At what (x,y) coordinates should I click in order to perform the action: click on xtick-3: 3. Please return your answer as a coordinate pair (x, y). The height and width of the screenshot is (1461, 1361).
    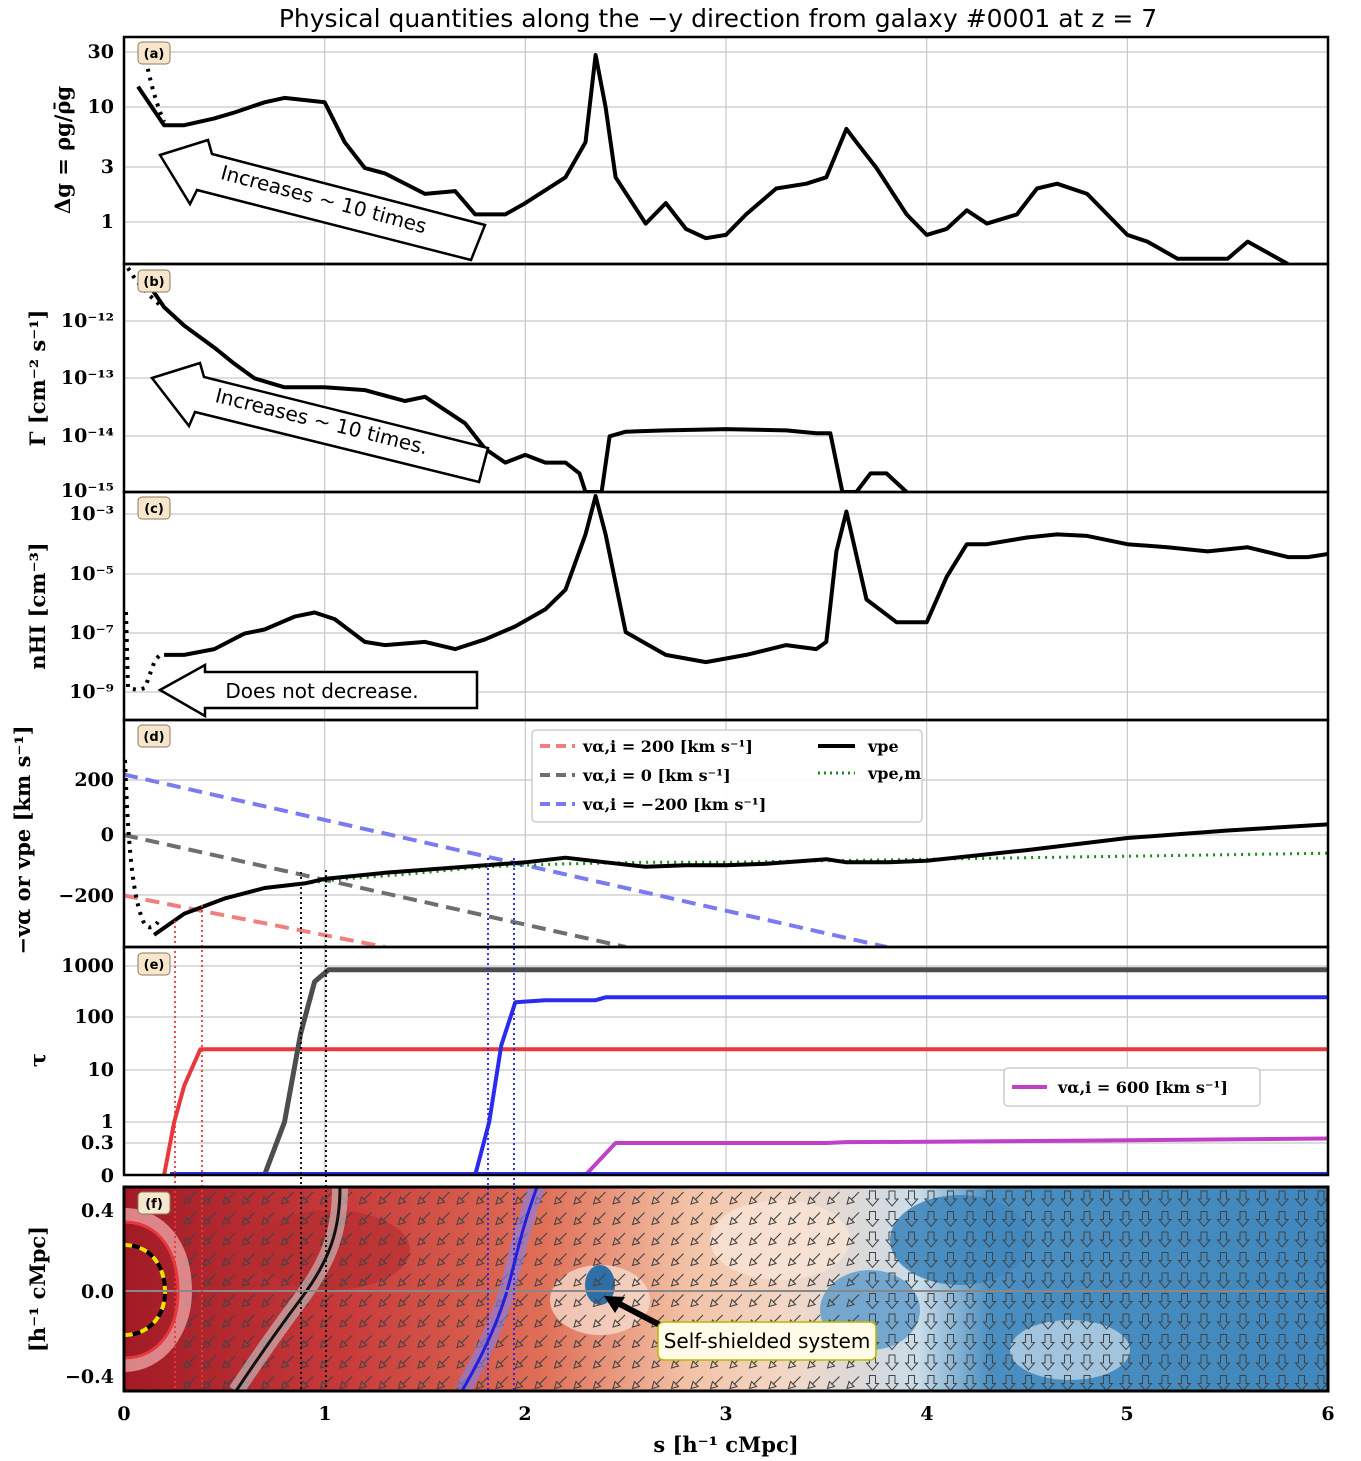
    Looking at the image, I should click on (725, 1414).